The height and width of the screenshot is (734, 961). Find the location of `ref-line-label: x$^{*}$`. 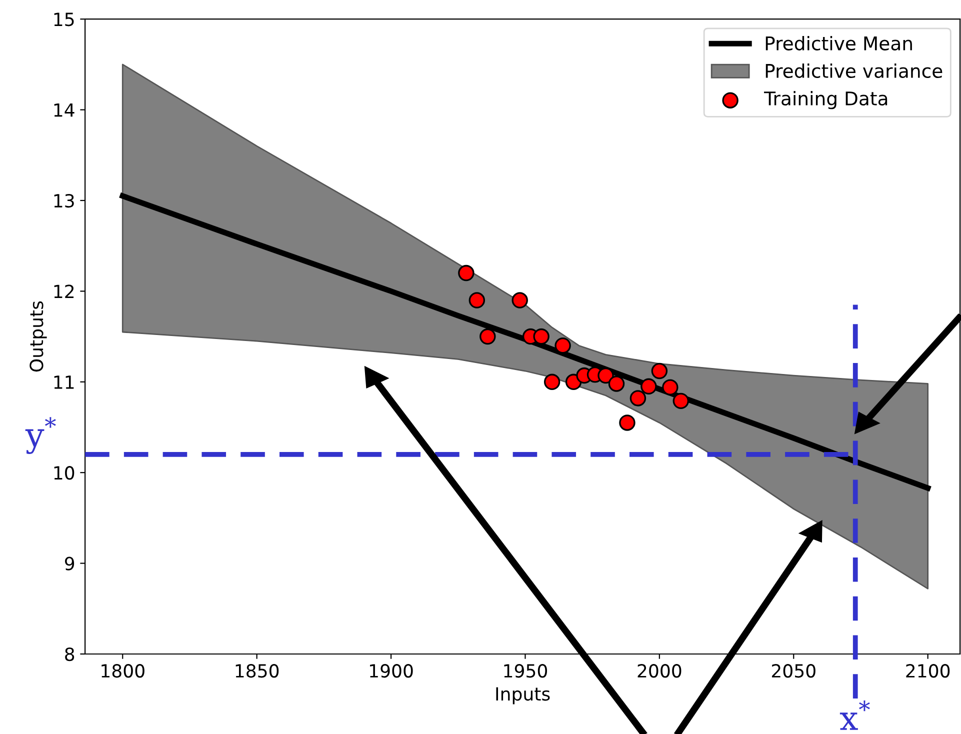

ref-line-label: x$^{*}$ is located at coordinates (855, 715).